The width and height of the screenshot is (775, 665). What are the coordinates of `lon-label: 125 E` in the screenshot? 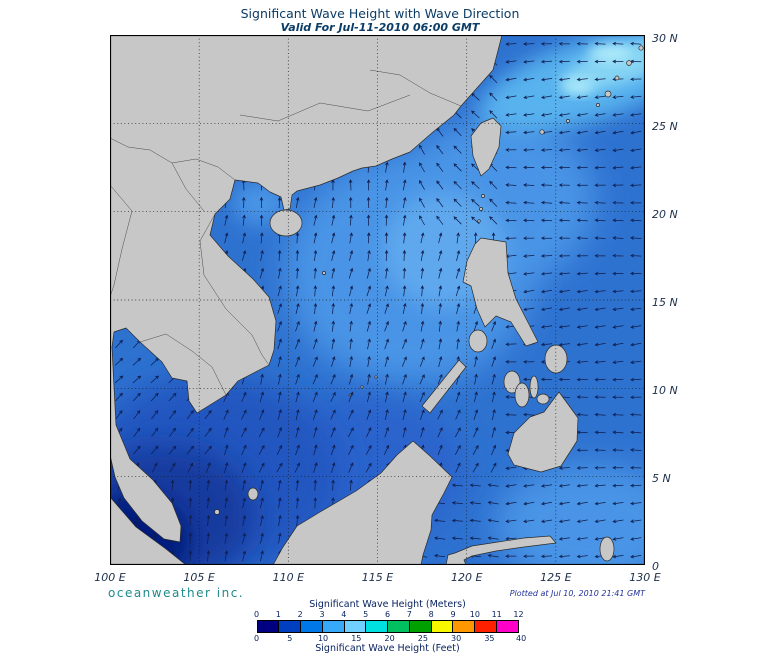 It's located at (556, 577).